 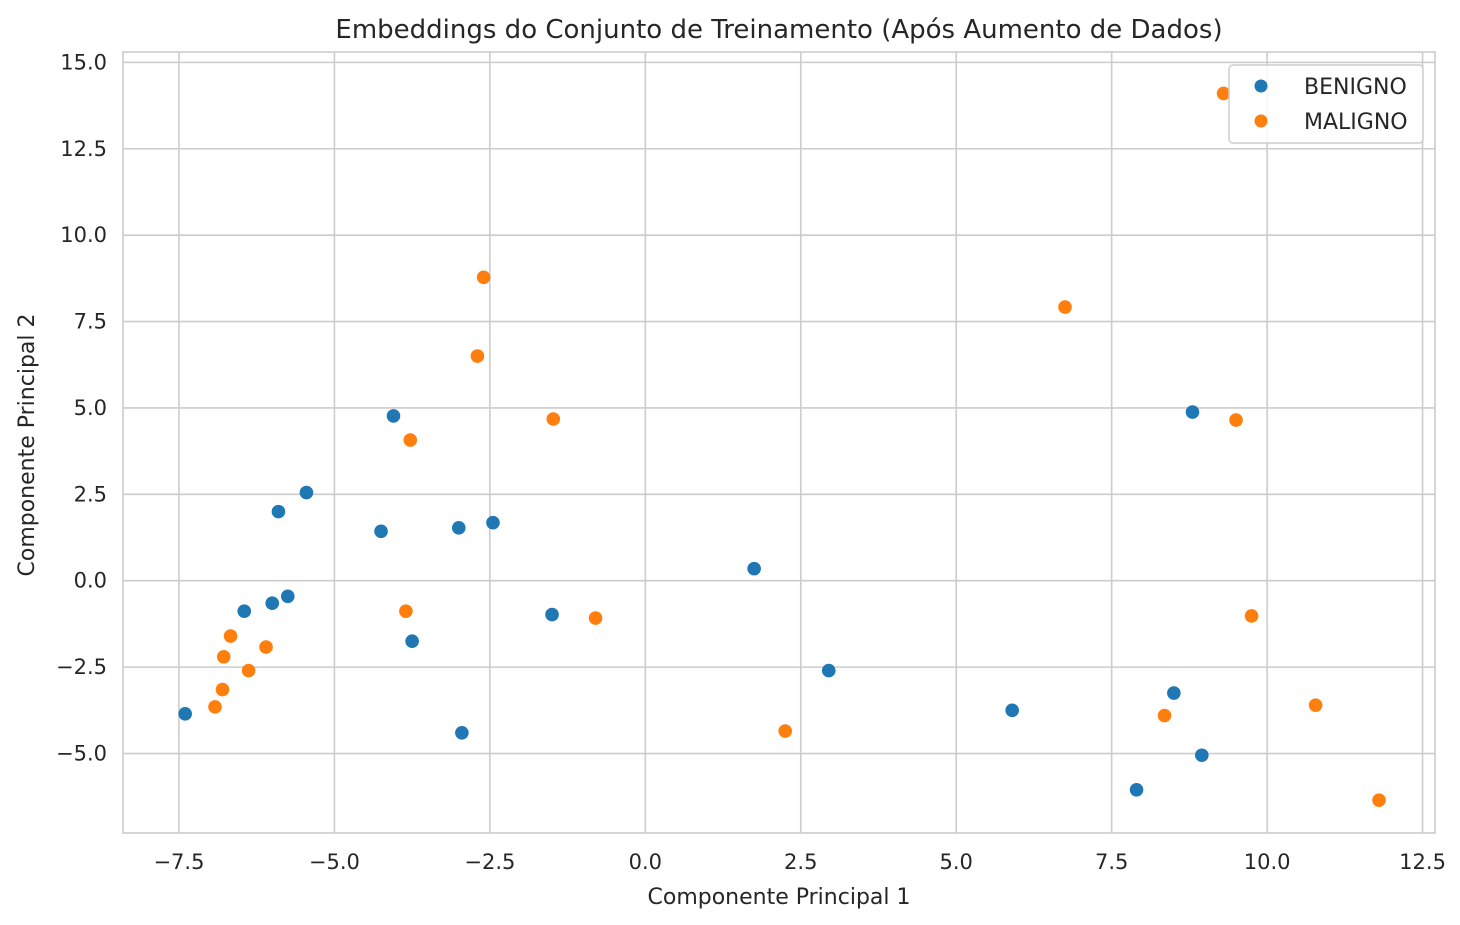 I want to click on x-tick-label: −2.5, so click(x=489, y=862).